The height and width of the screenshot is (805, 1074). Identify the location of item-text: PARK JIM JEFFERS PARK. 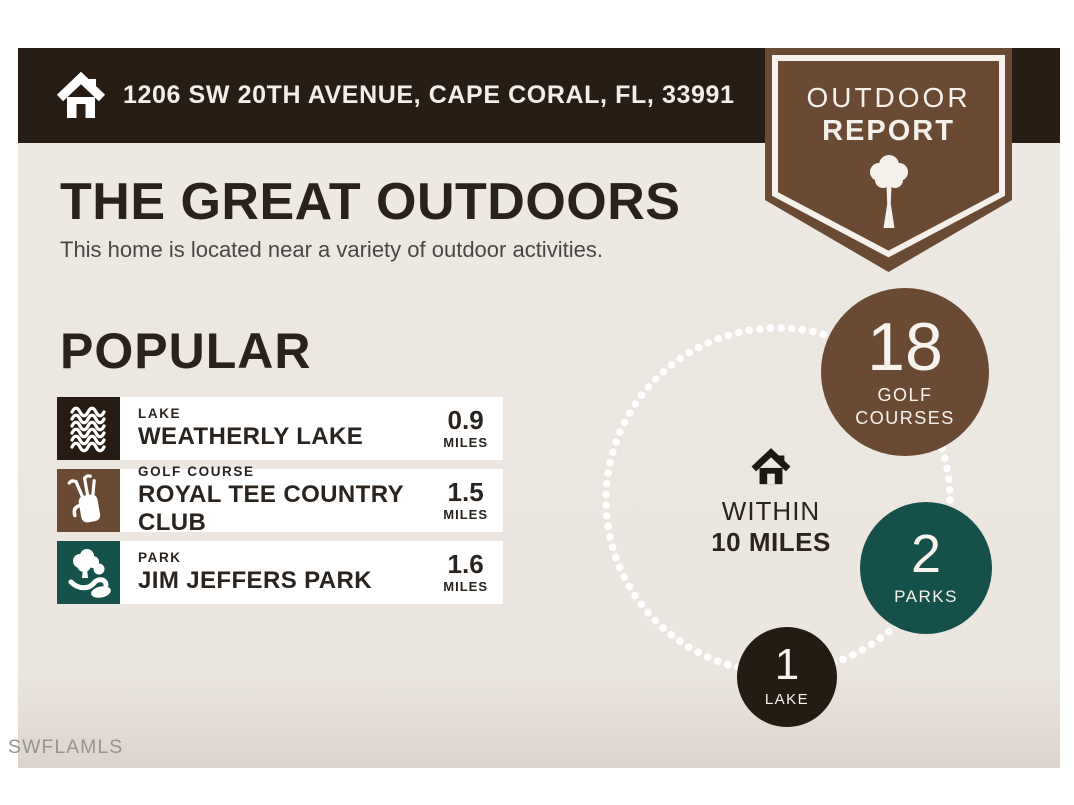
(246, 572).